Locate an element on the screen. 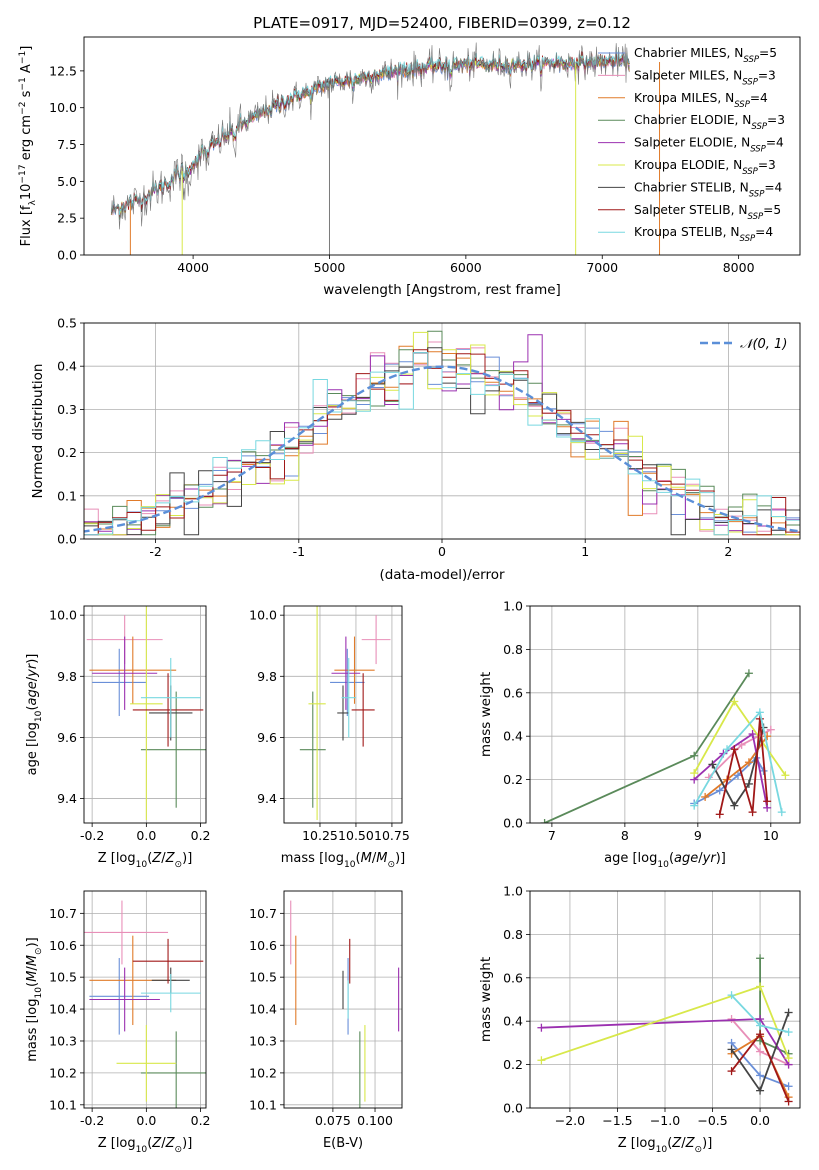  histogram-salpeter-miles is located at coordinates (442, 438).